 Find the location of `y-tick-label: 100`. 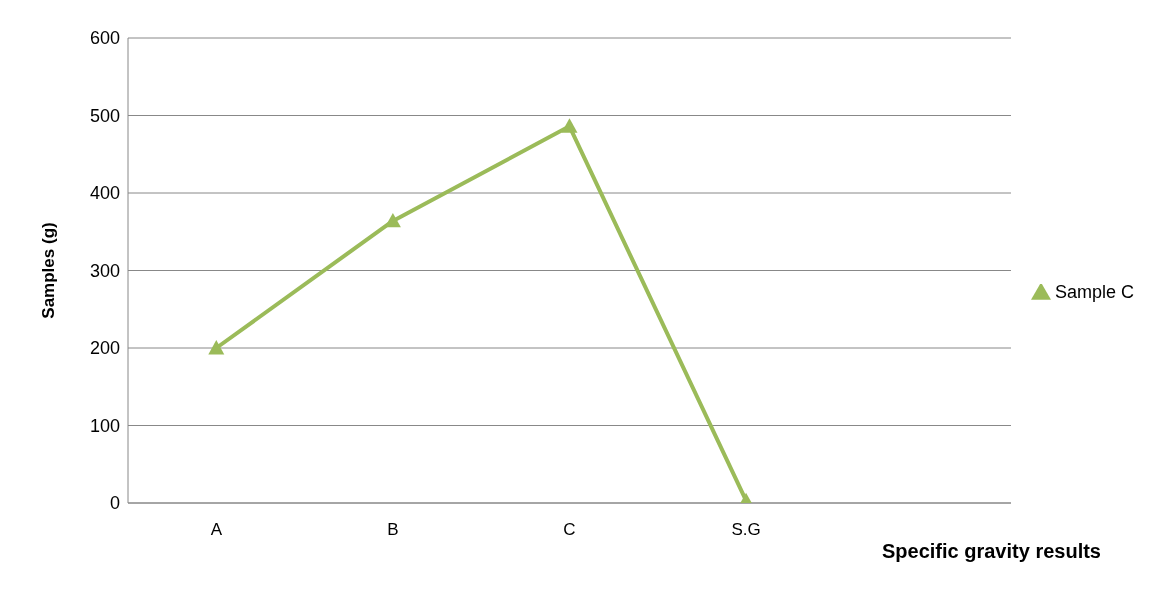

y-tick-label: 100 is located at coordinates (104, 425).